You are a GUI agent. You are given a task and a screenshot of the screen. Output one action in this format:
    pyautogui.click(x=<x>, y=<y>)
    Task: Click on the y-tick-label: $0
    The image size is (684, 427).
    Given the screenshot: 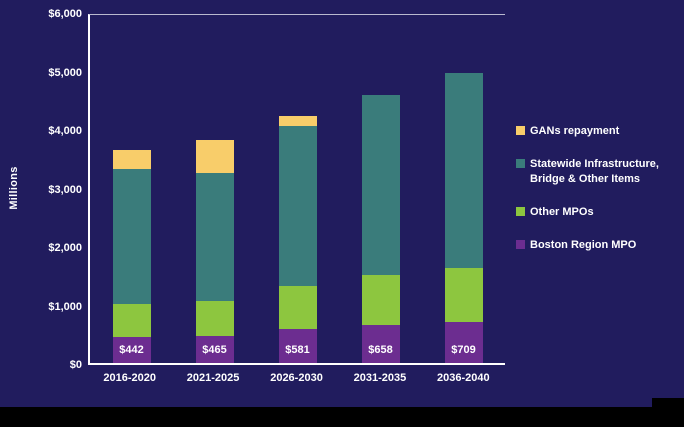 What is the action you would take?
    pyautogui.click(x=75, y=365)
    